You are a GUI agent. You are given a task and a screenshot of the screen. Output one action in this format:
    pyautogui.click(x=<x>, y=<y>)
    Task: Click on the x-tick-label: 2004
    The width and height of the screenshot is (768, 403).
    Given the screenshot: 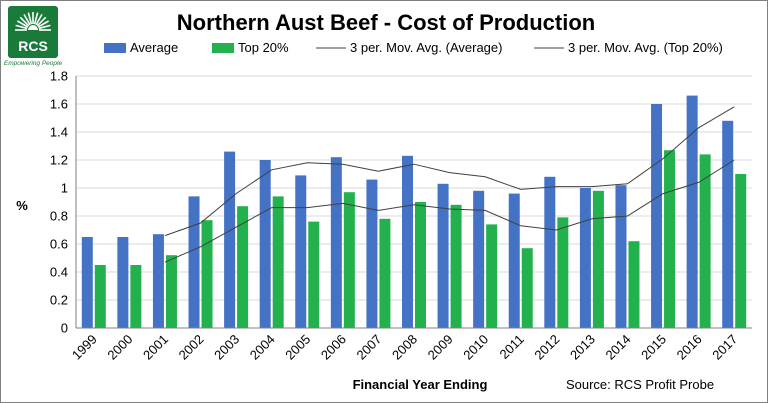 What is the action you would take?
    pyautogui.click(x=262, y=347)
    